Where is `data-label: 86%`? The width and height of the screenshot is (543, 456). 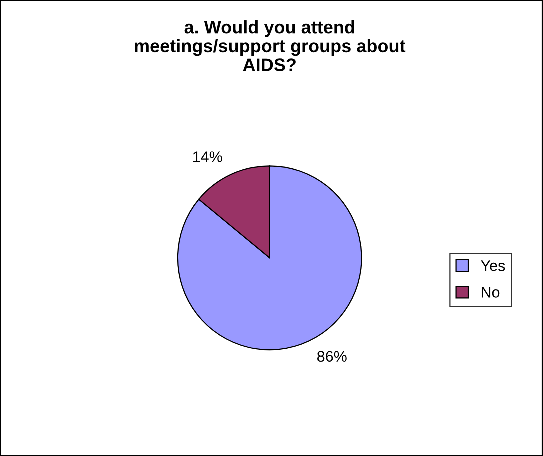 data-label: 86% is located at coordinates (332, 356).